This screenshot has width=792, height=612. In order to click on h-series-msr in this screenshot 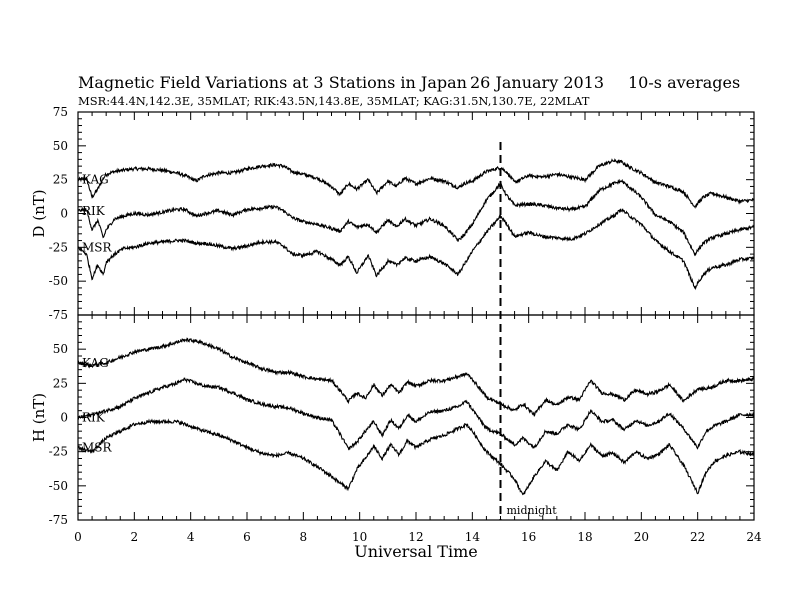, I will do `click(416, 457)`.